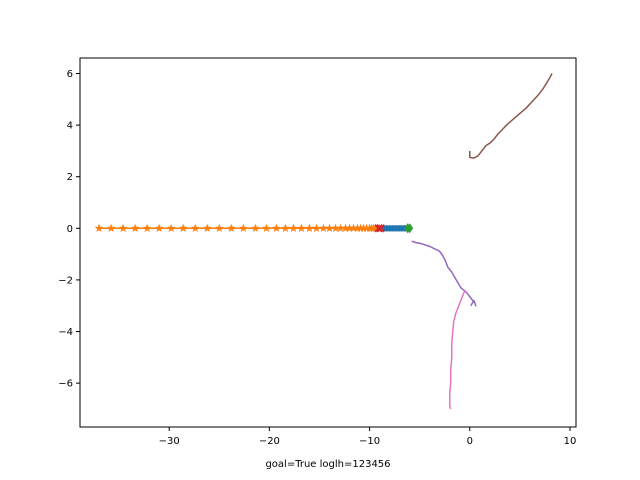 The image size is (640, 480). What do you see at coordinates (570, 441) in the screenshot?
I see `x-tick-label: 10` at bounding box center [570, 441].